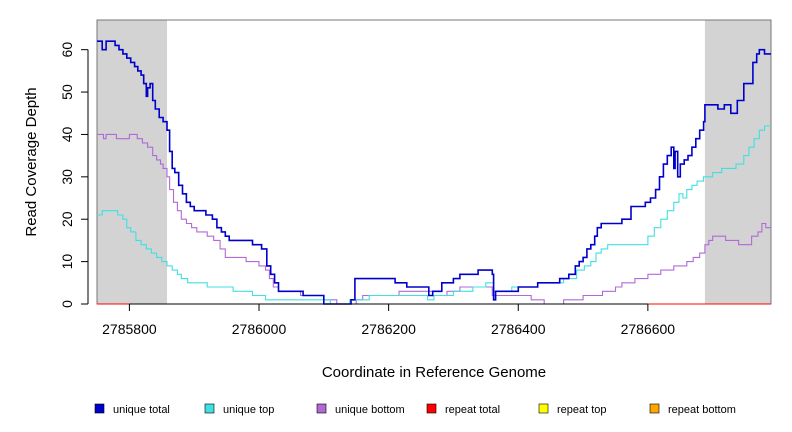 The width and height of the screenshot is (792, 432). What do you see at coordinates (67, 219) in the screenshot?
I see `y-tick-label: 20` at bounding box center [67, 219].